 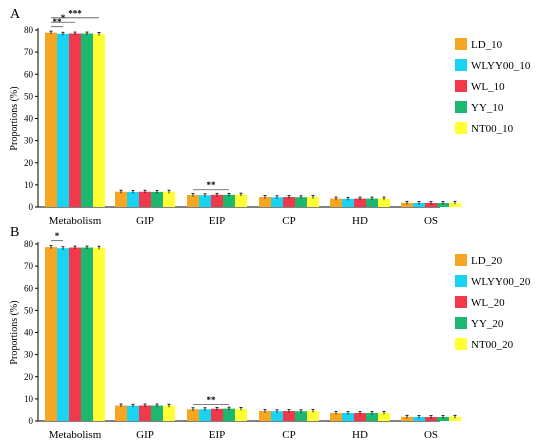 I want to click on legend-label: WLYY00_10, so click(x=501, y=66).